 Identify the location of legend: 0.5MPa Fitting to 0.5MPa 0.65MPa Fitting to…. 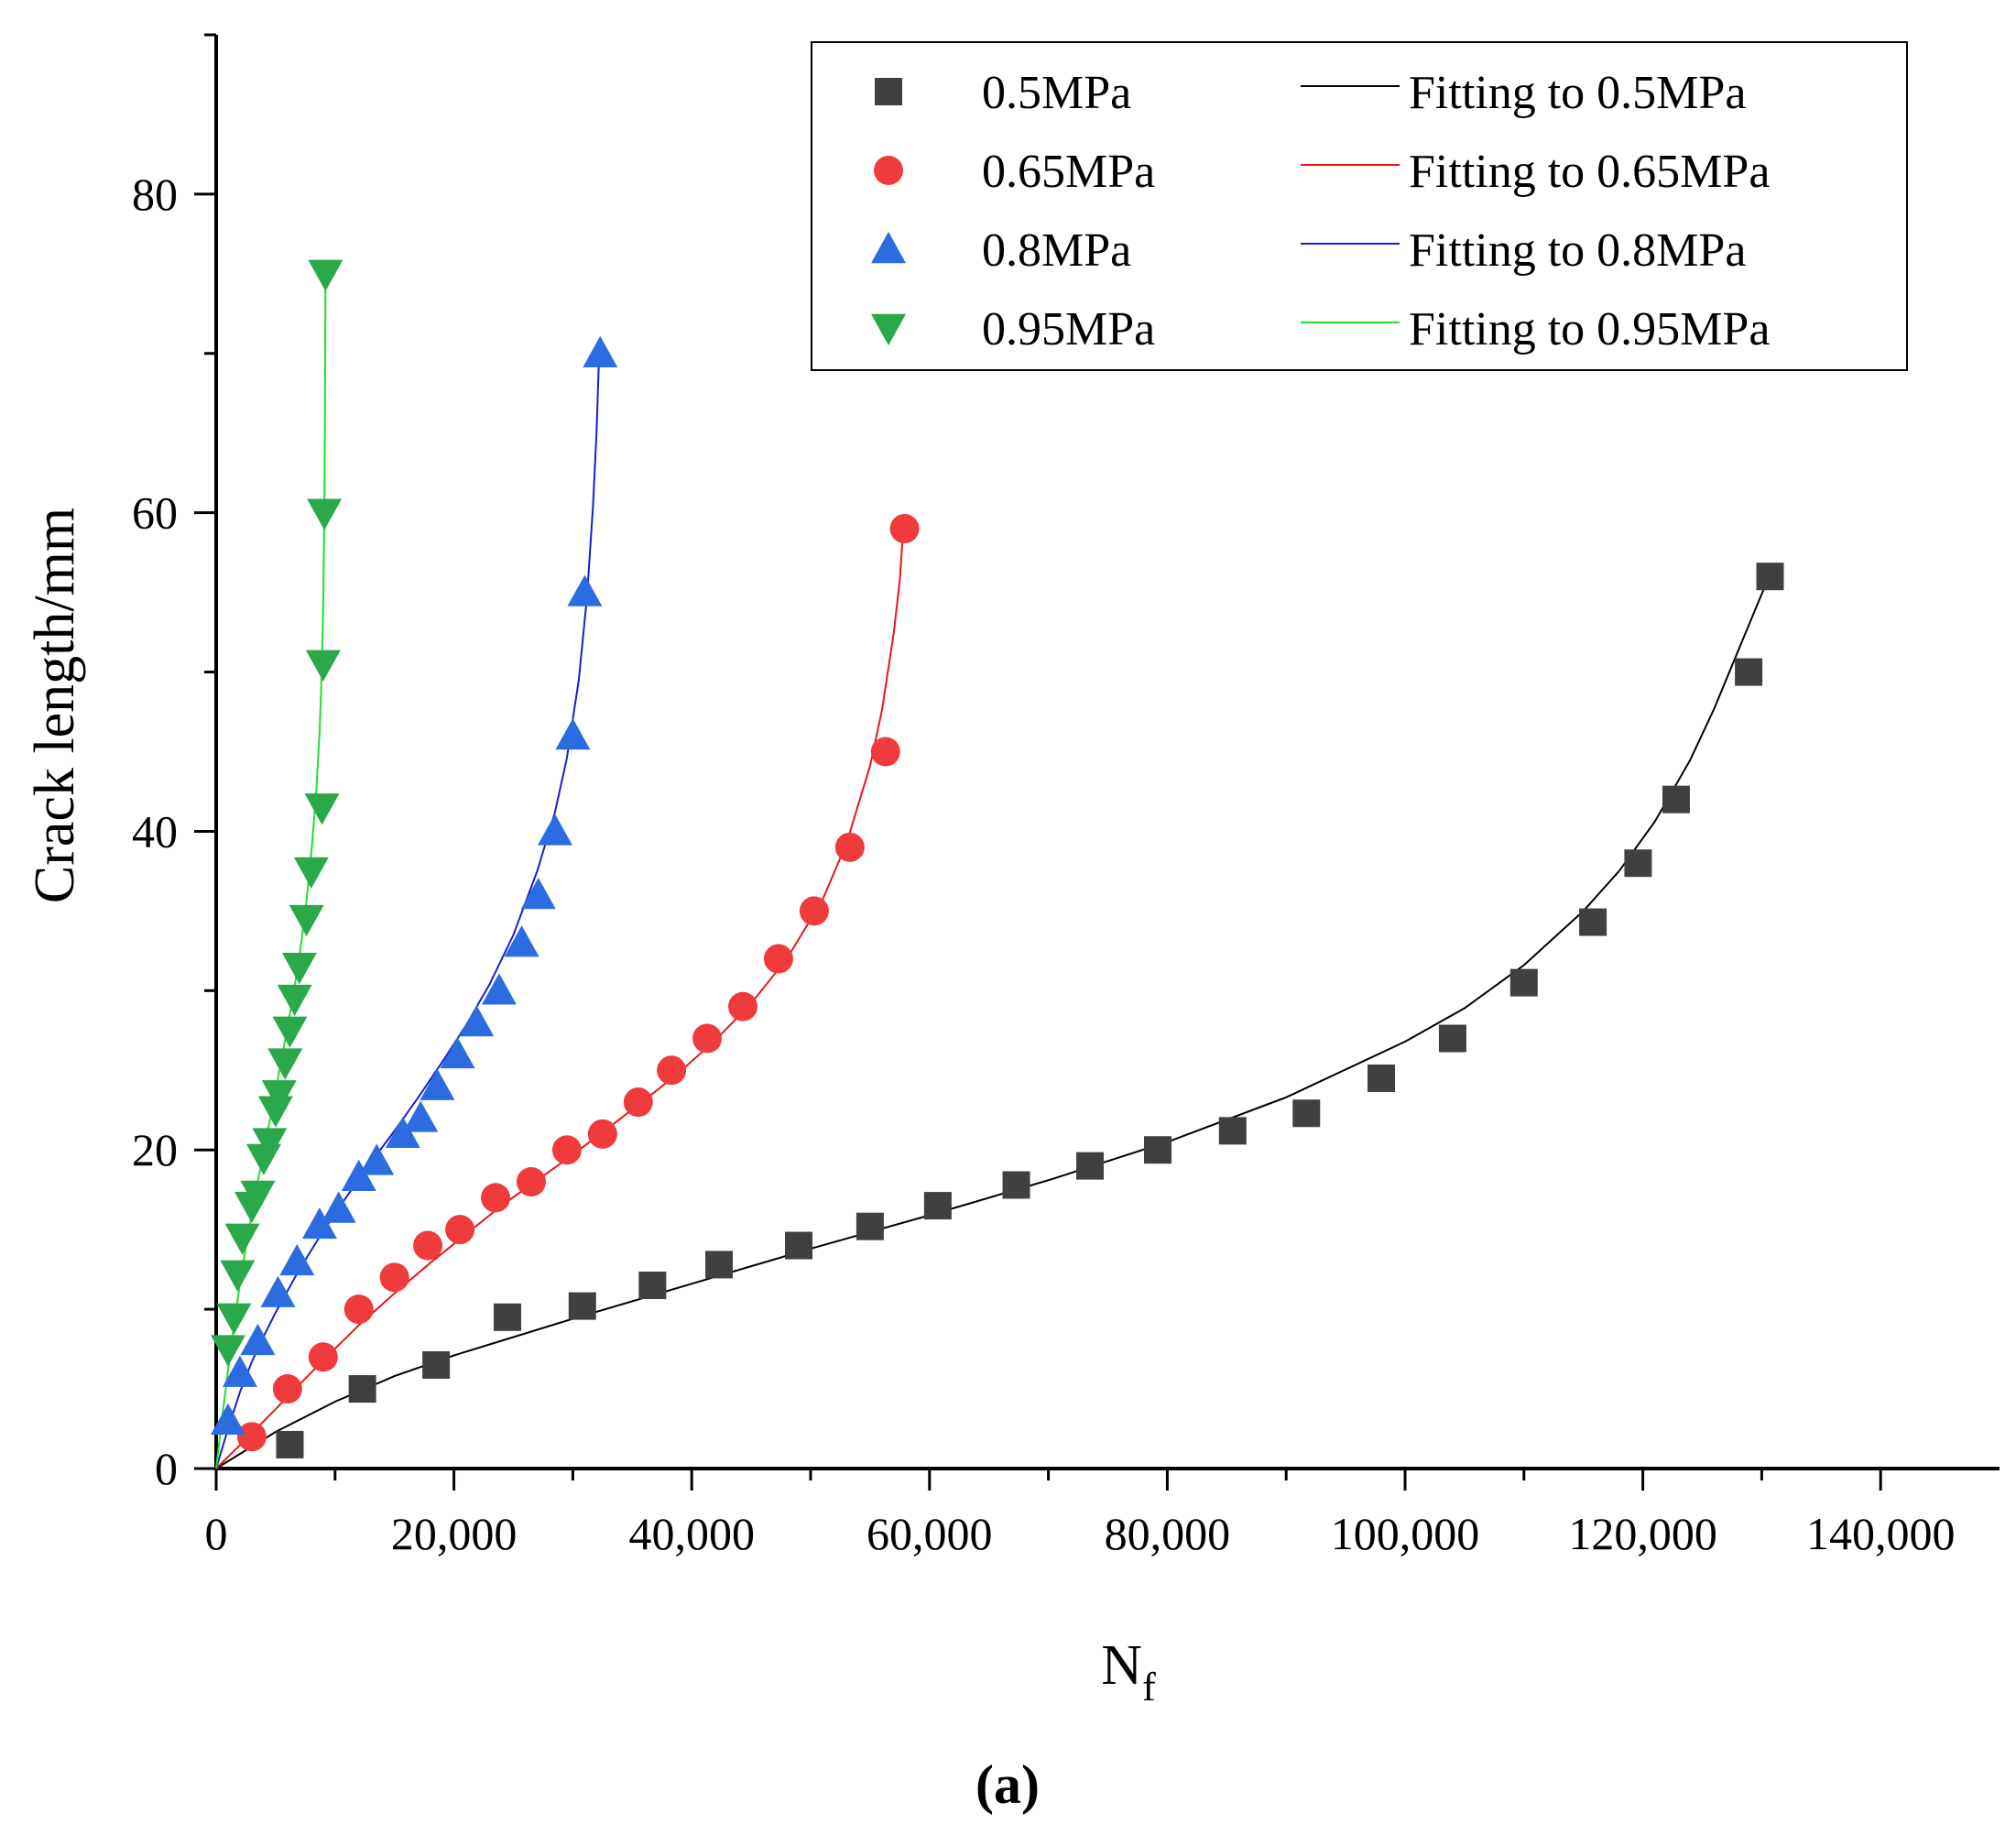
(1359, 206).